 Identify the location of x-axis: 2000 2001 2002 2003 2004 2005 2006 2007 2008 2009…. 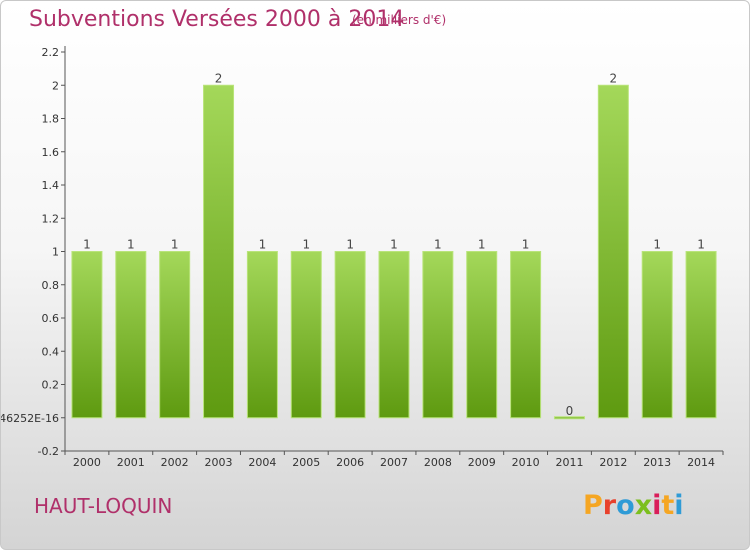
(394, 459).